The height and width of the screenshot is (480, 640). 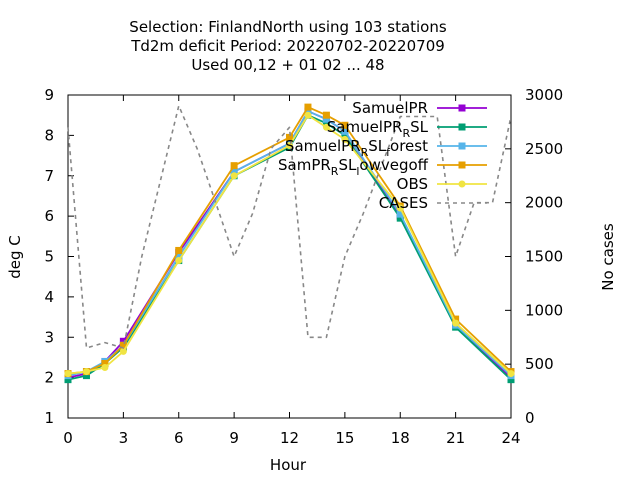 I want to click on y-tick-label: 2, so click(x=49, y=378).